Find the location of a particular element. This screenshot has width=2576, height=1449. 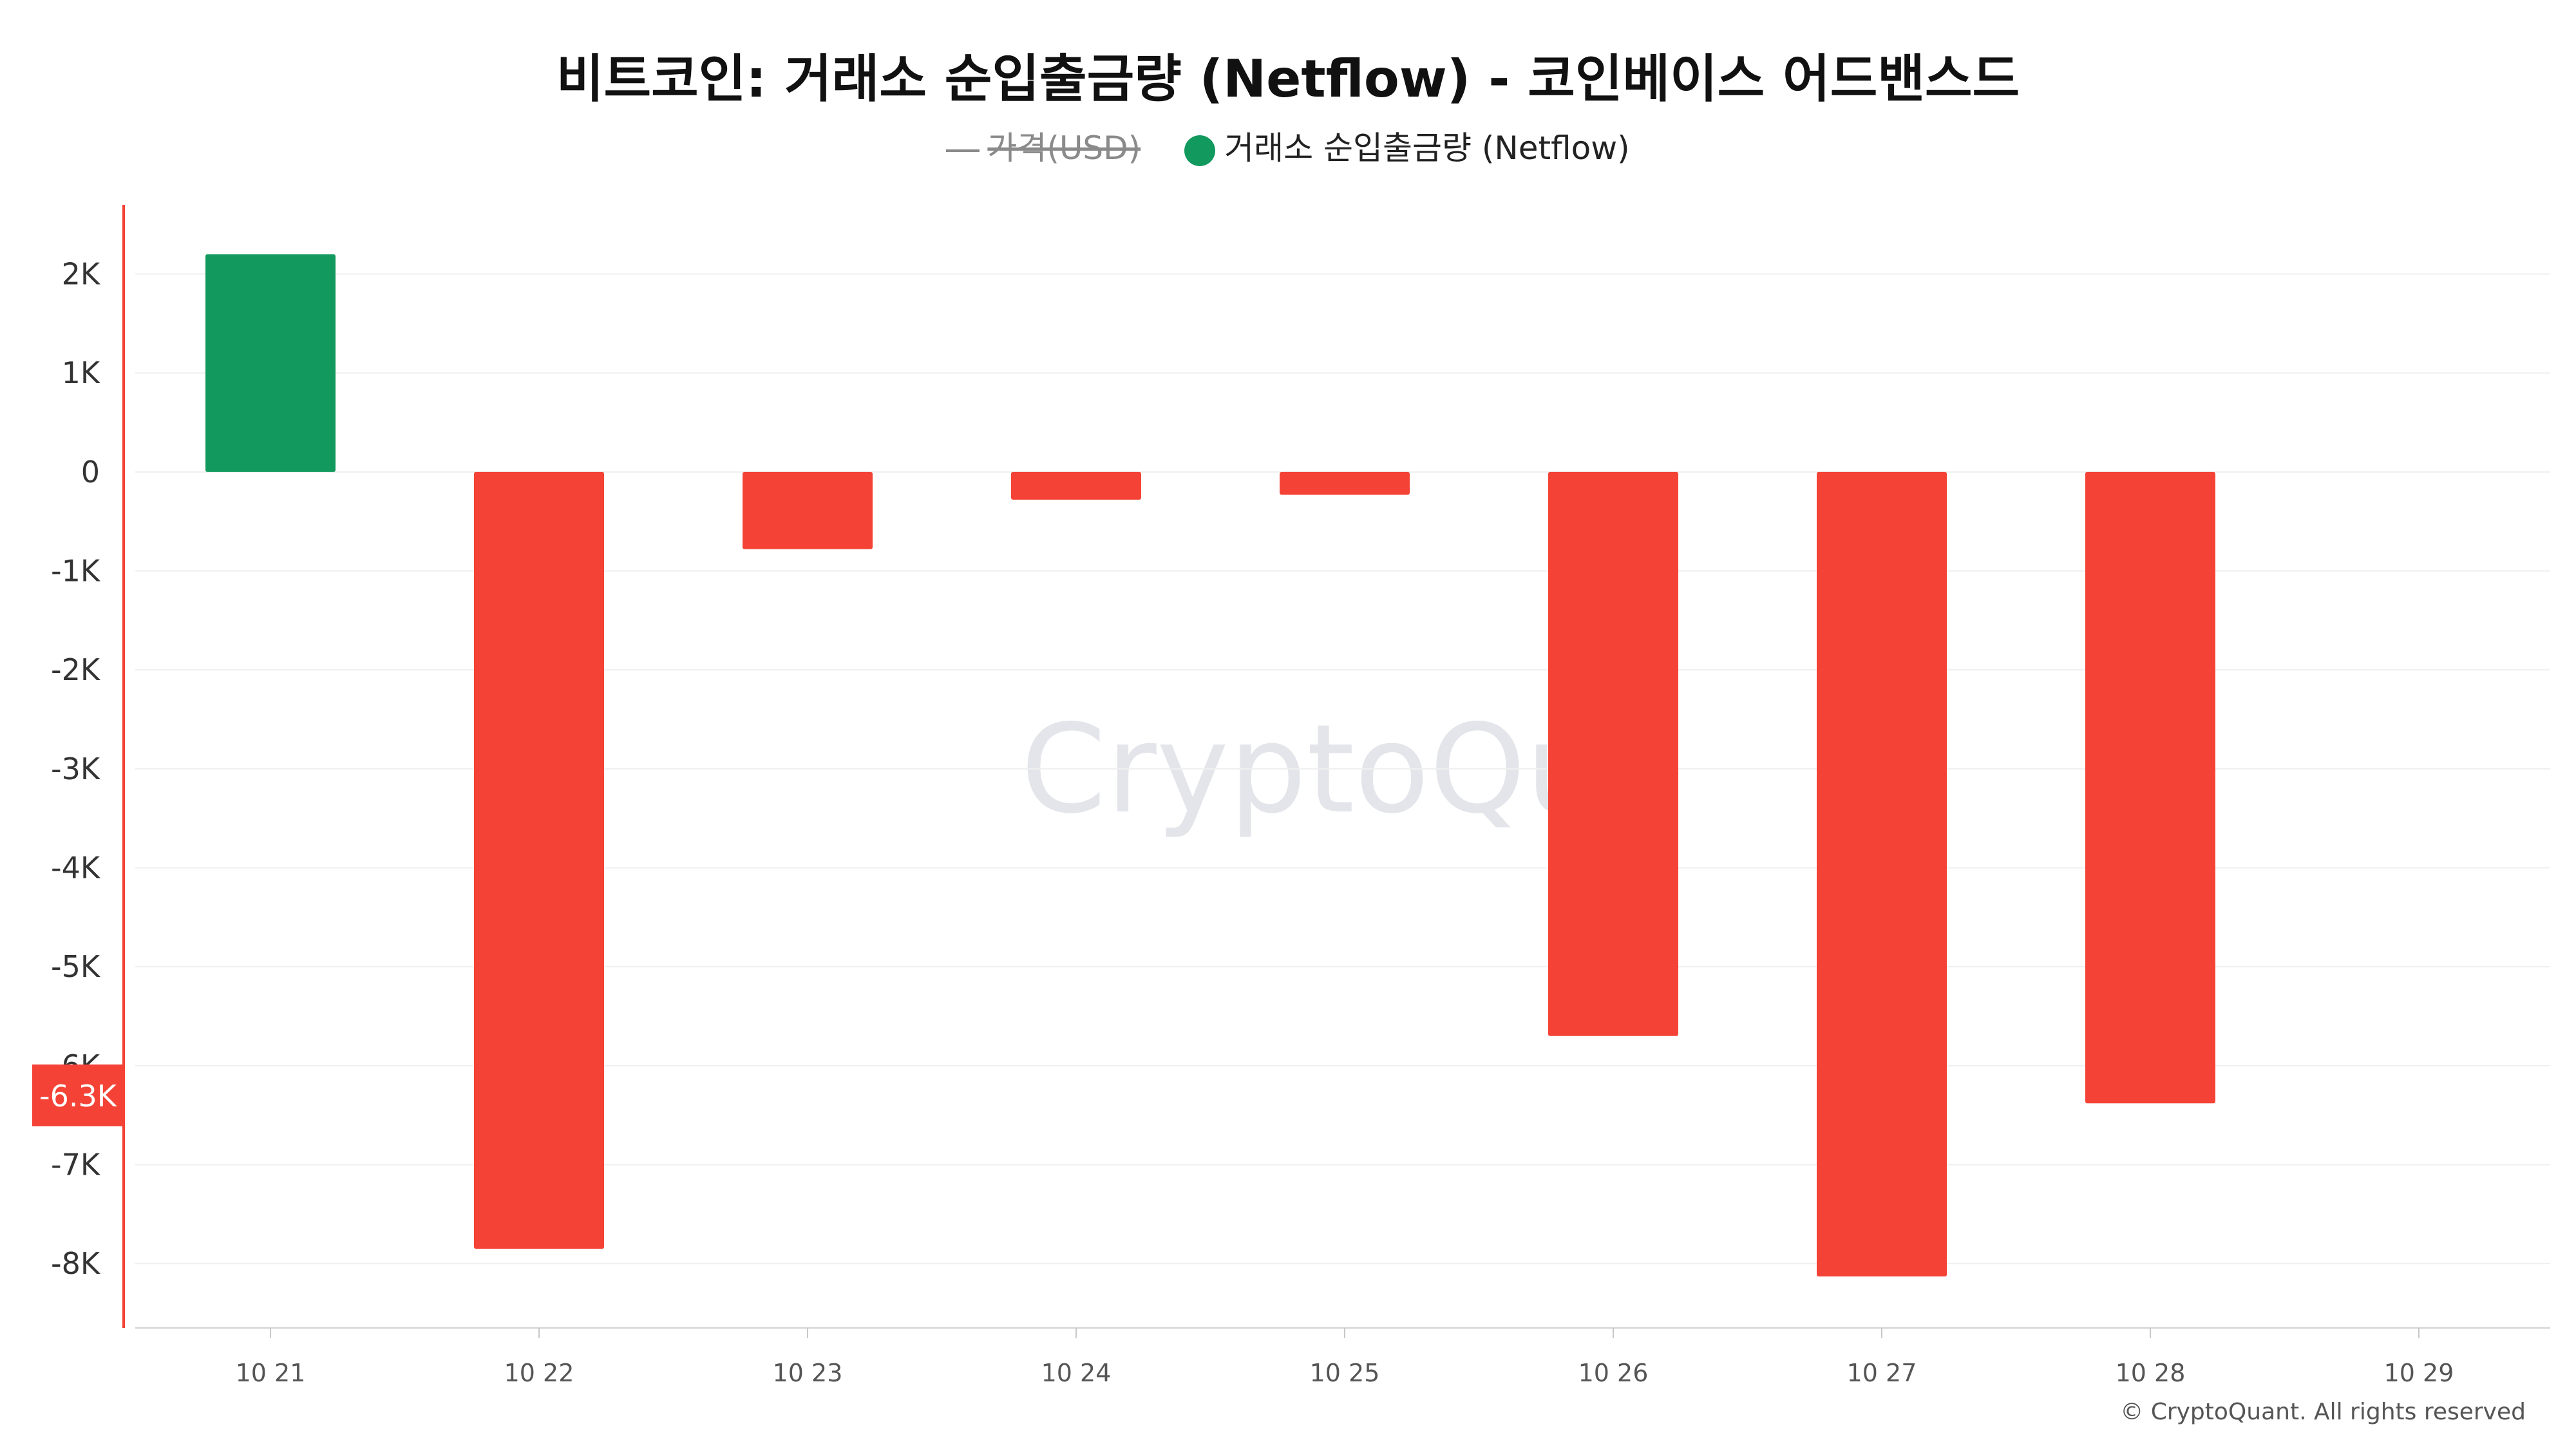

current-value-label: -6.3K is located at coordinates (78, 1096).